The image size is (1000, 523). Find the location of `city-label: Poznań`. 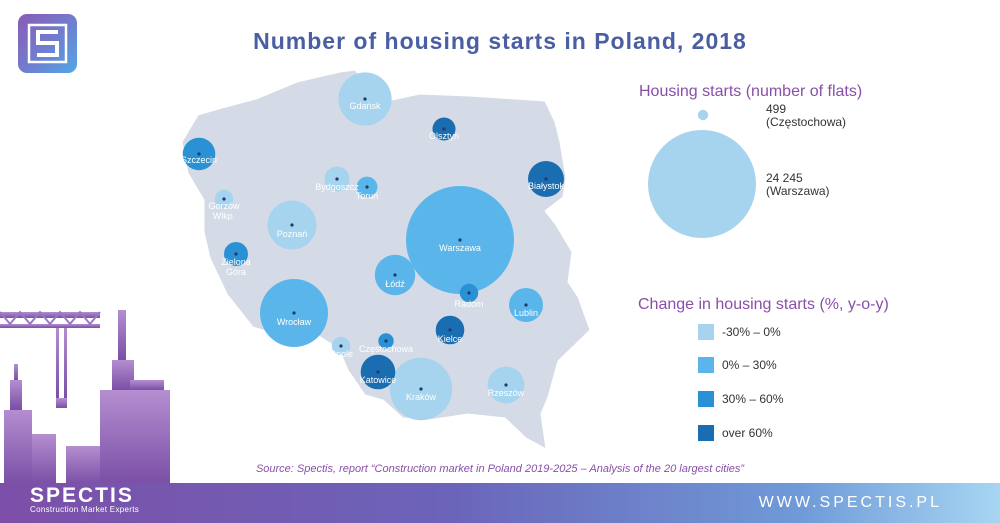

city-label: Poznań is located at coordinates (292, 234).